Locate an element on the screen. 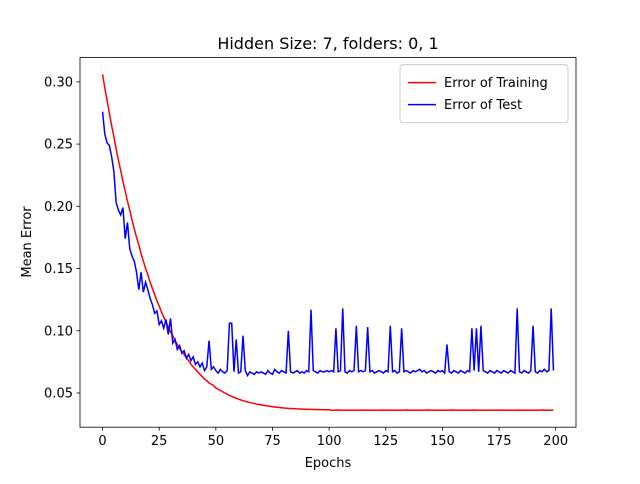 Image resolution: width=640 pixels, height=484 pixels. x-tick-label: 75 is located at coordinates (272, 441).